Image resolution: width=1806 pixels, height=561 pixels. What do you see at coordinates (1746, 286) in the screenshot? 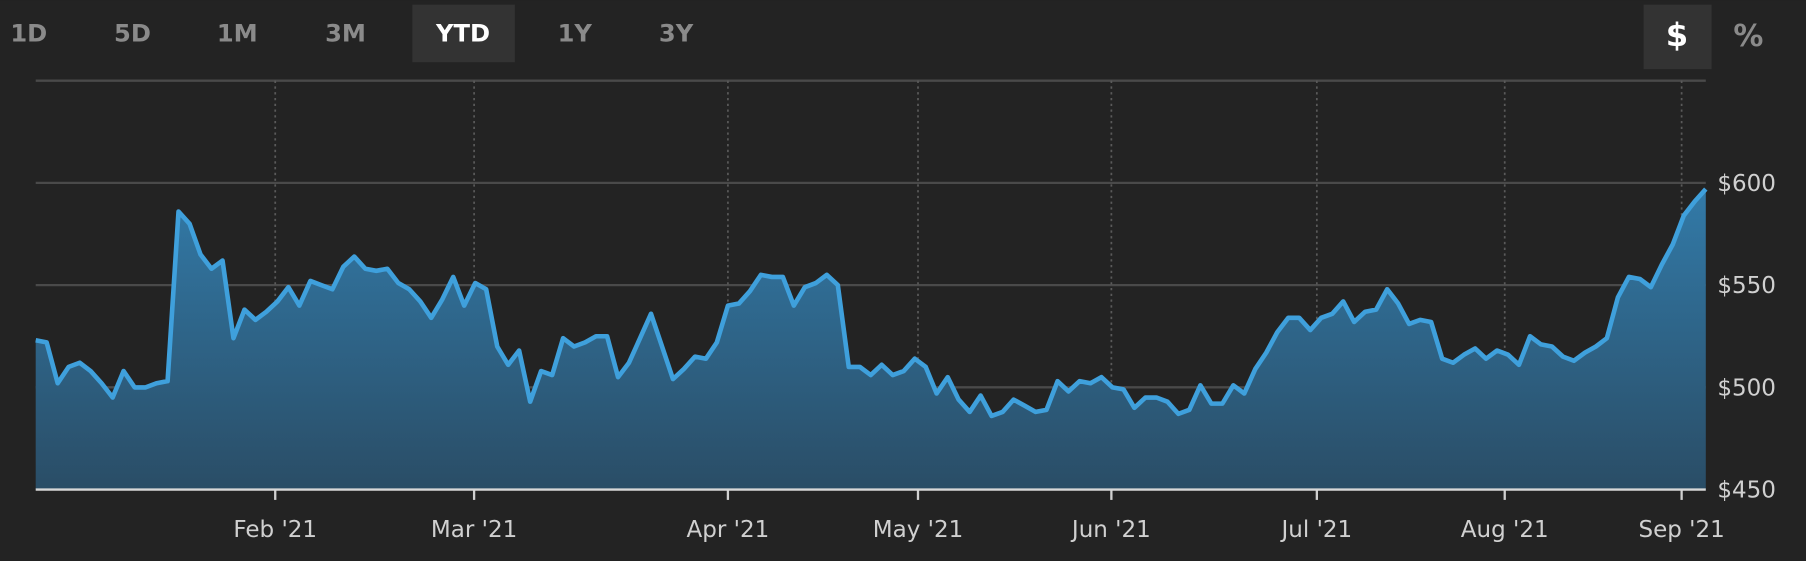
I see `y-tick-label: $550` at bounding box center [1746, 286].